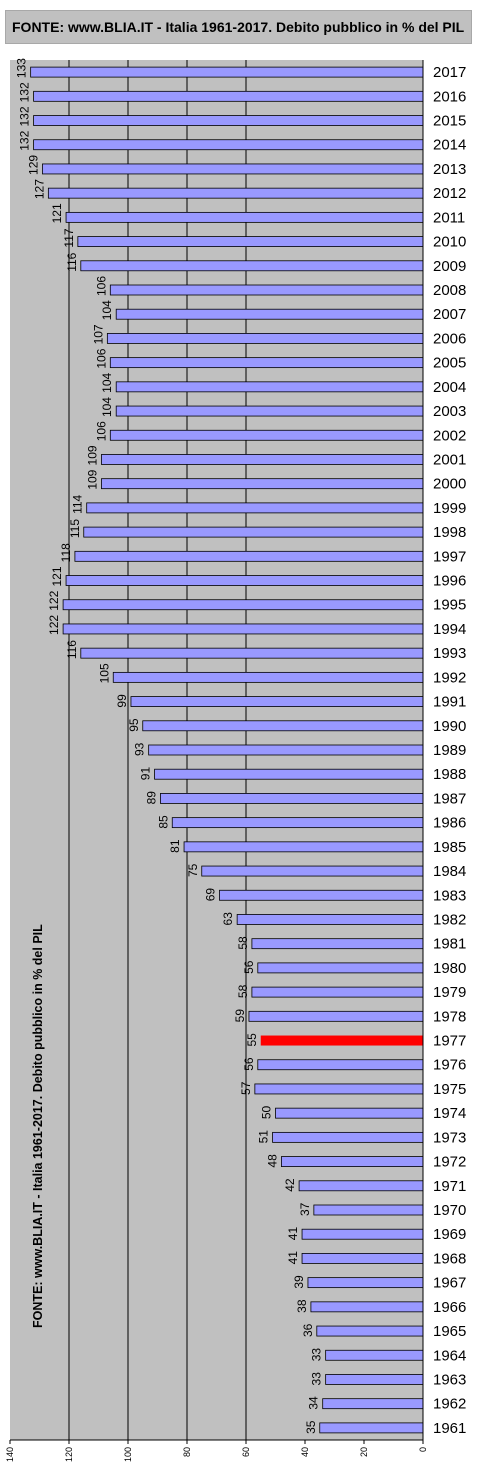  What do you see at coordinates (210, 895) in the screenshot?
I see `value-label: 69` at bounding box center [210, 895].